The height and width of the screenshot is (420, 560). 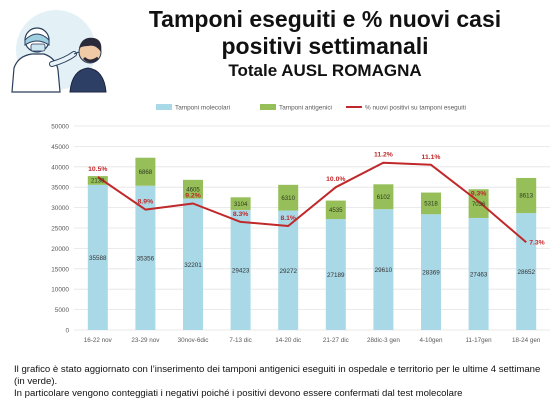 I want to click on y-tick-label: 15000, so click(x=60, y=269).